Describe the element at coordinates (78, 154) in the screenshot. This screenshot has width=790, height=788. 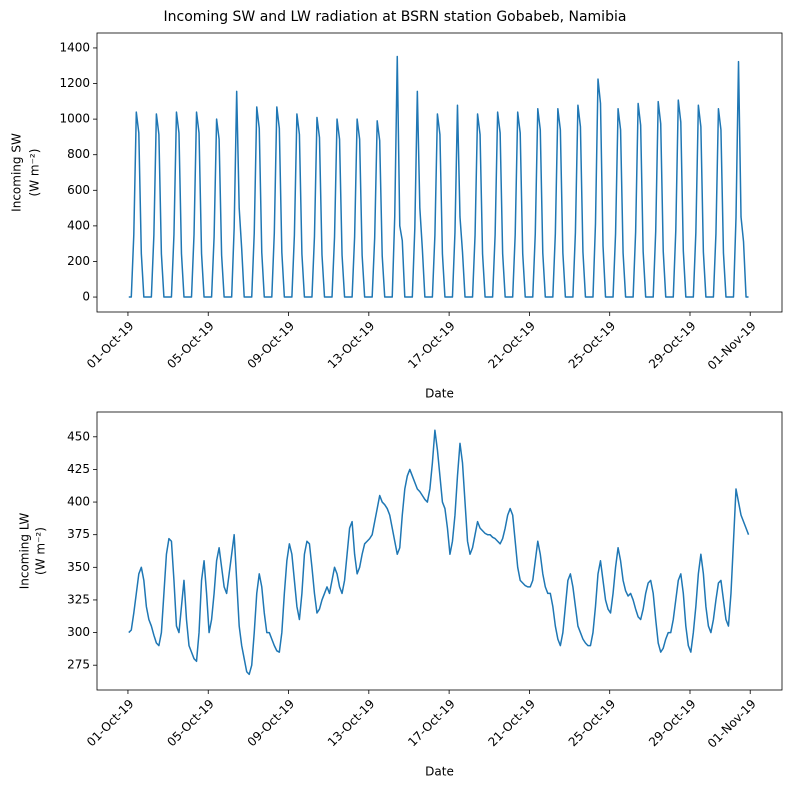
I see `y-tick-label: 800` at that location.